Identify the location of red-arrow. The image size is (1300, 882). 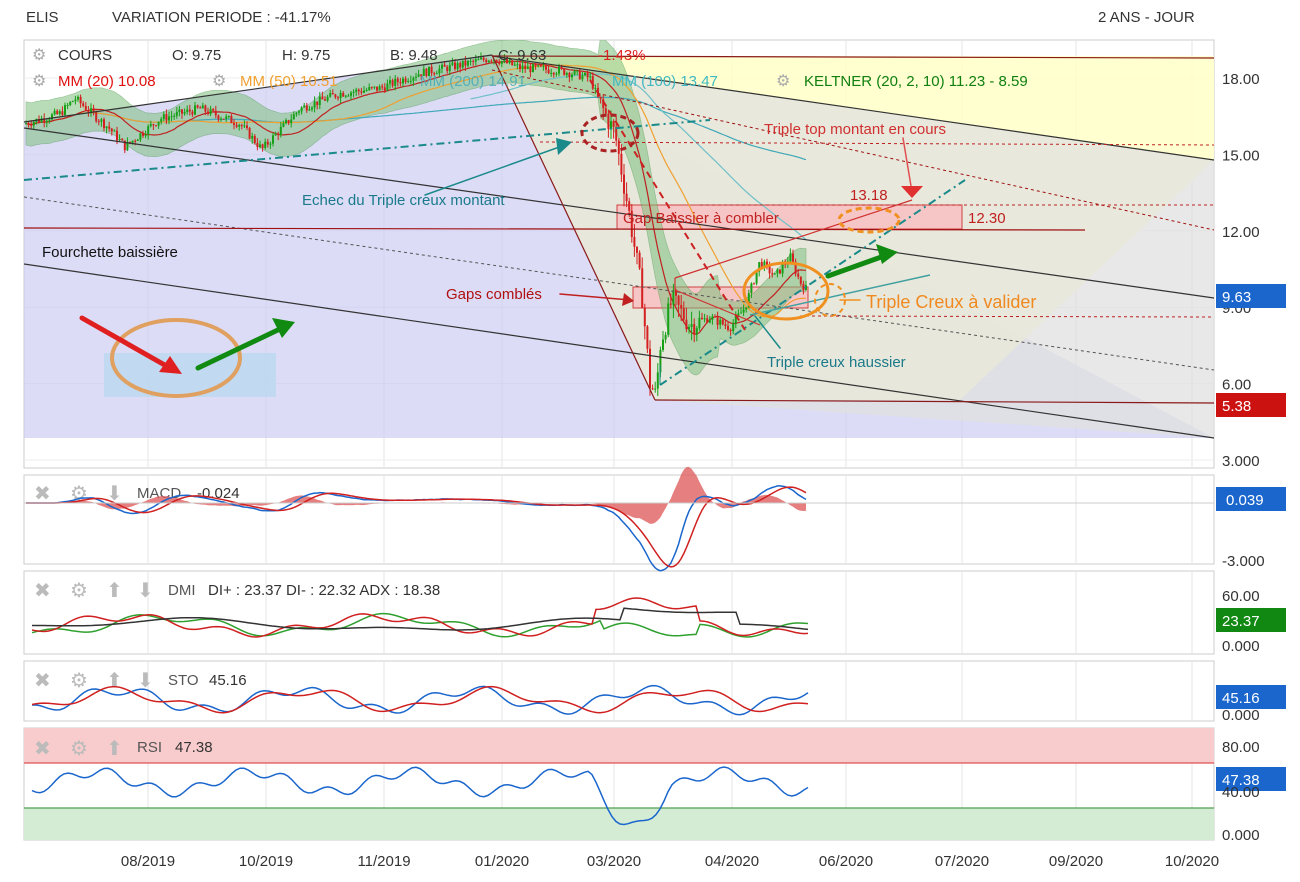
(126, 343).